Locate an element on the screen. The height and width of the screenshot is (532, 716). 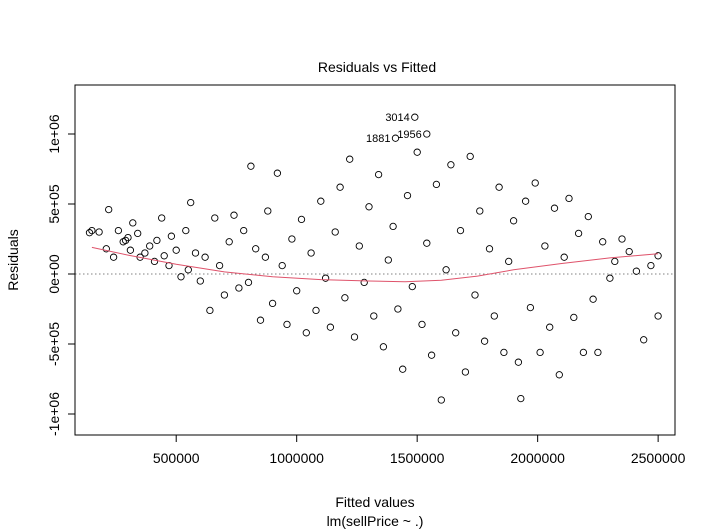
y-tick-label: 5e+05 is located at coordinates (54, 204).